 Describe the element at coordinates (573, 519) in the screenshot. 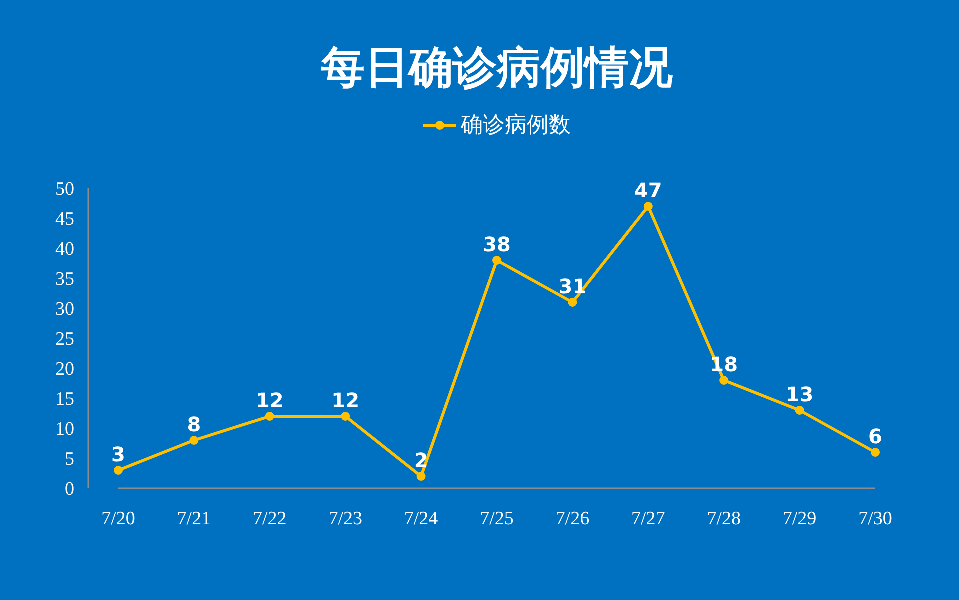

I see `x-tick-label: 7/26` at that location.